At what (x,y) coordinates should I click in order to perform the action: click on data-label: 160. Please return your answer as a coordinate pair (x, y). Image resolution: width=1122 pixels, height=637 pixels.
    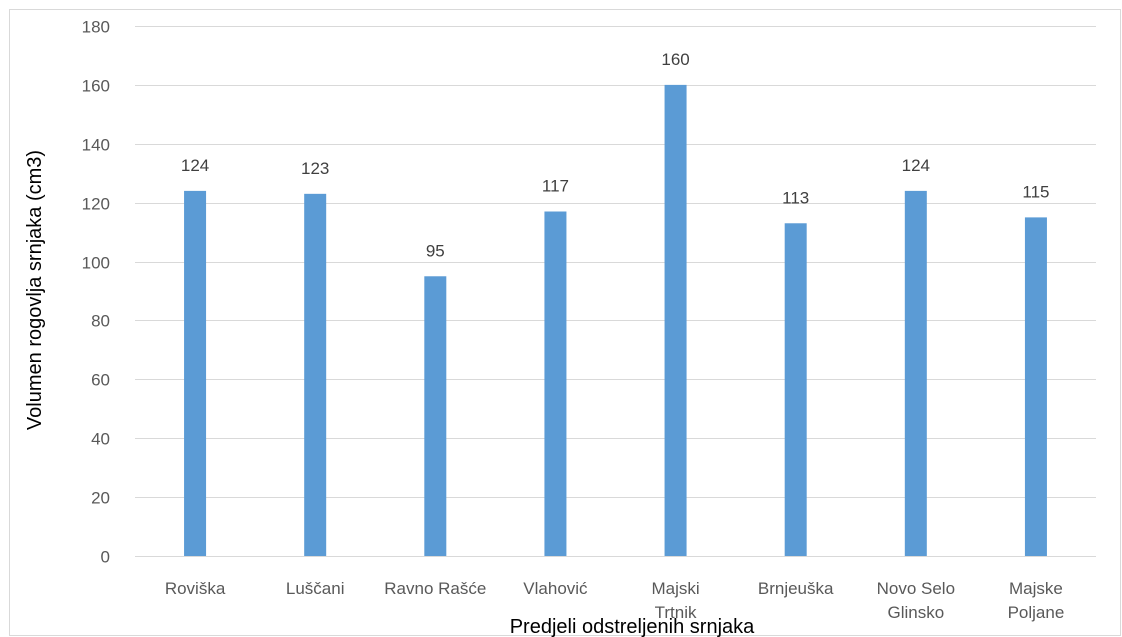
    Looking at the image, I should click on (675, 59).